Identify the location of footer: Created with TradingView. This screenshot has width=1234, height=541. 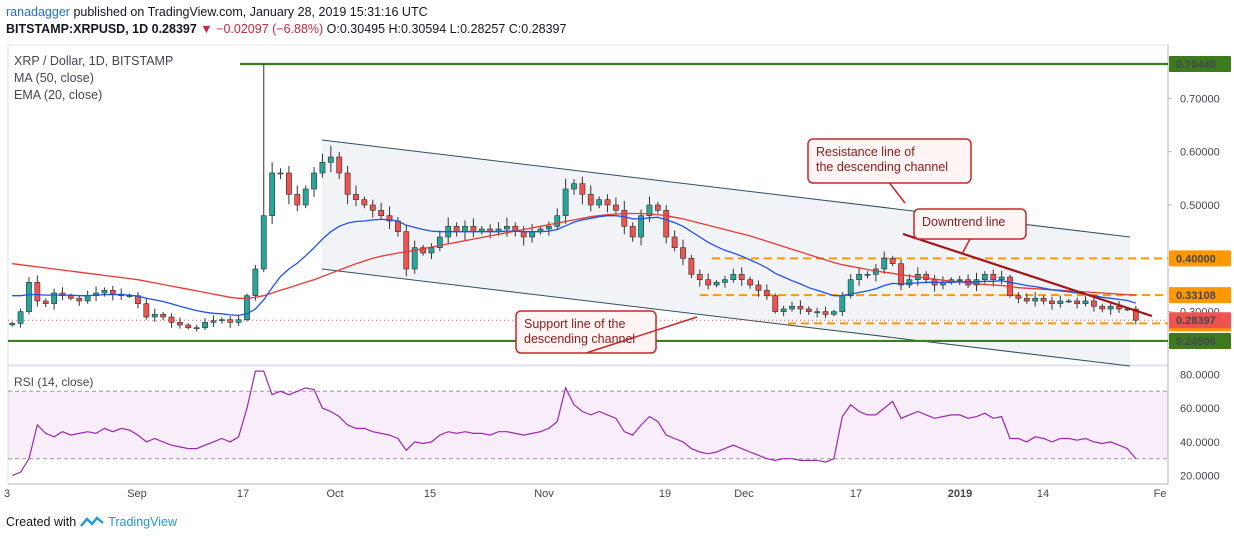
(91, 522).